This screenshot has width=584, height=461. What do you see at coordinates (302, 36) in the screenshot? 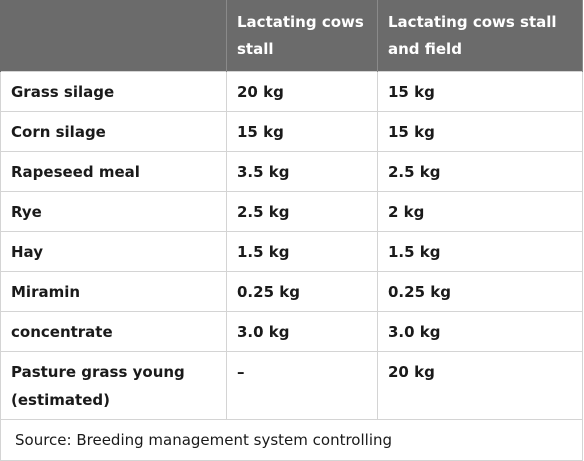
I see `header-cell-stall: Lactating cows stall` at bounding box center [302, 36].